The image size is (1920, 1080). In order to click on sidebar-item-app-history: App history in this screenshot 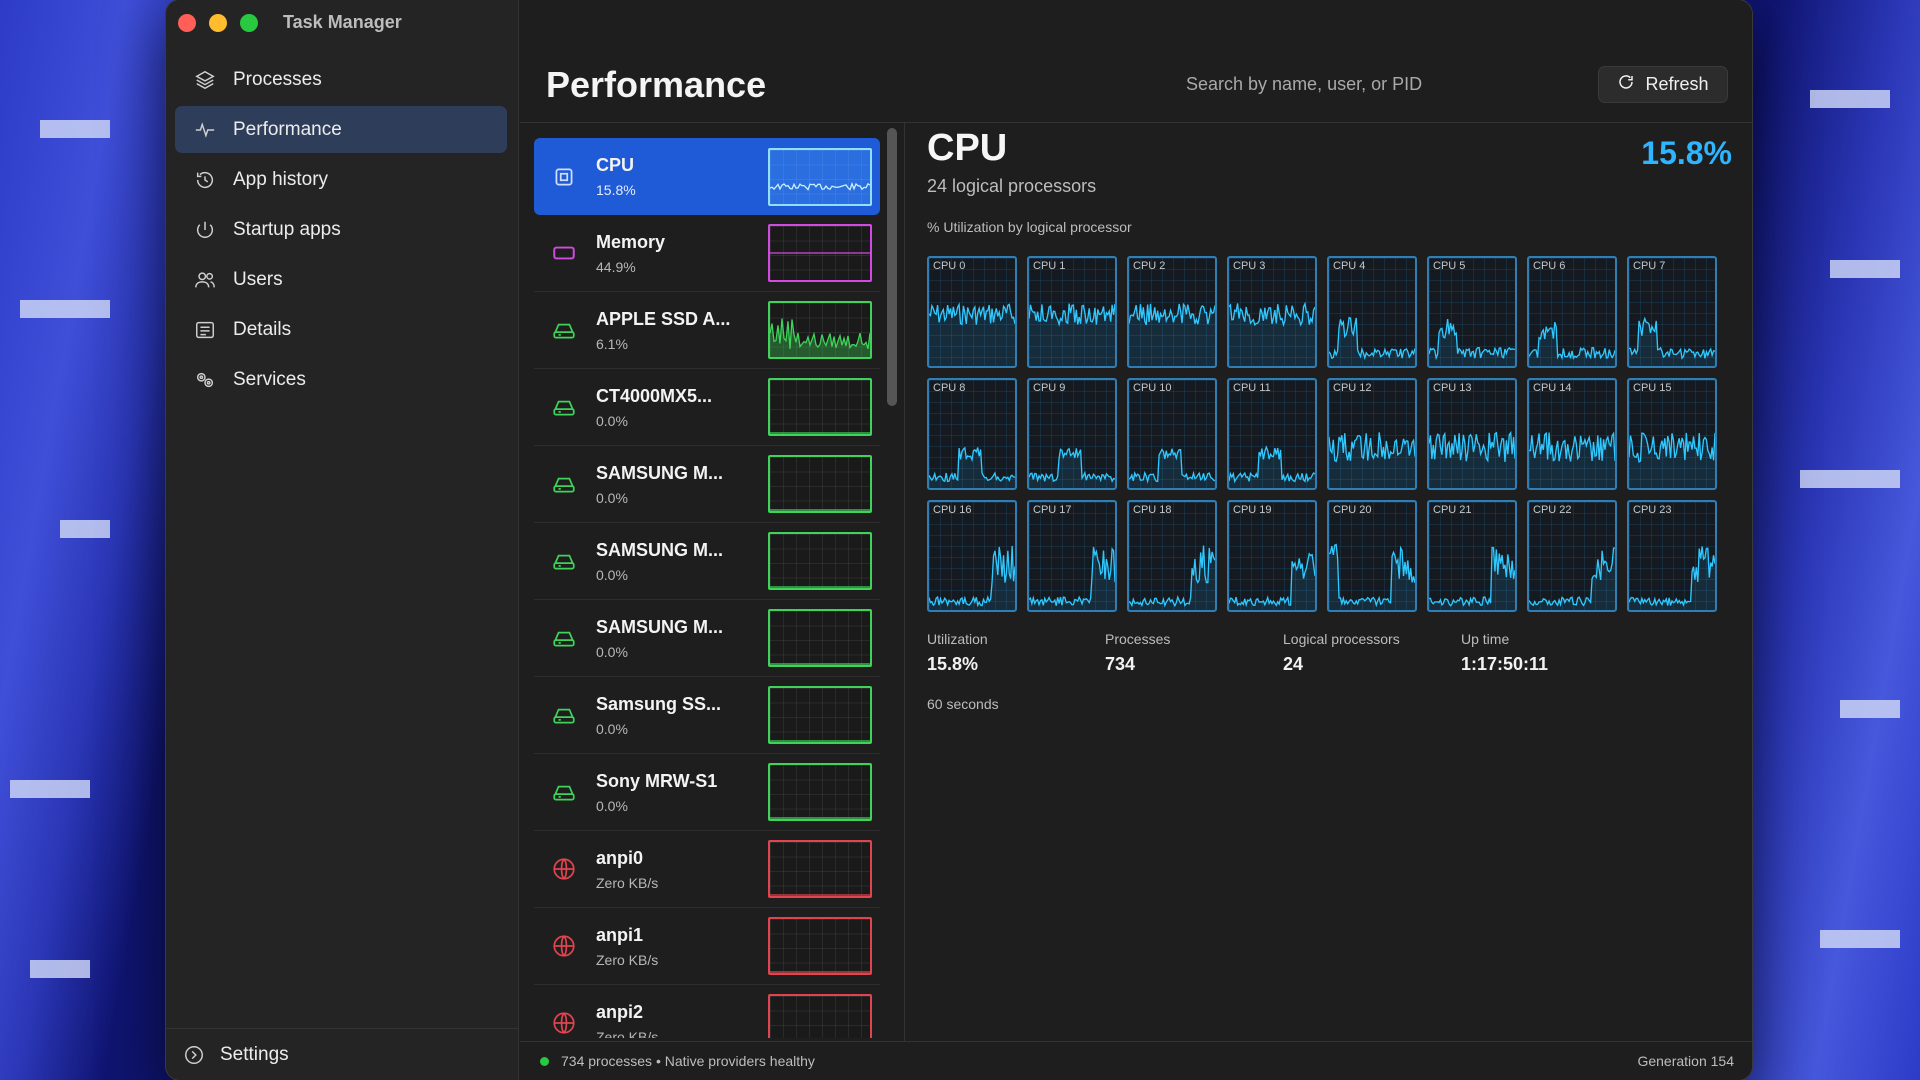, I will do `click(341, 179)`.